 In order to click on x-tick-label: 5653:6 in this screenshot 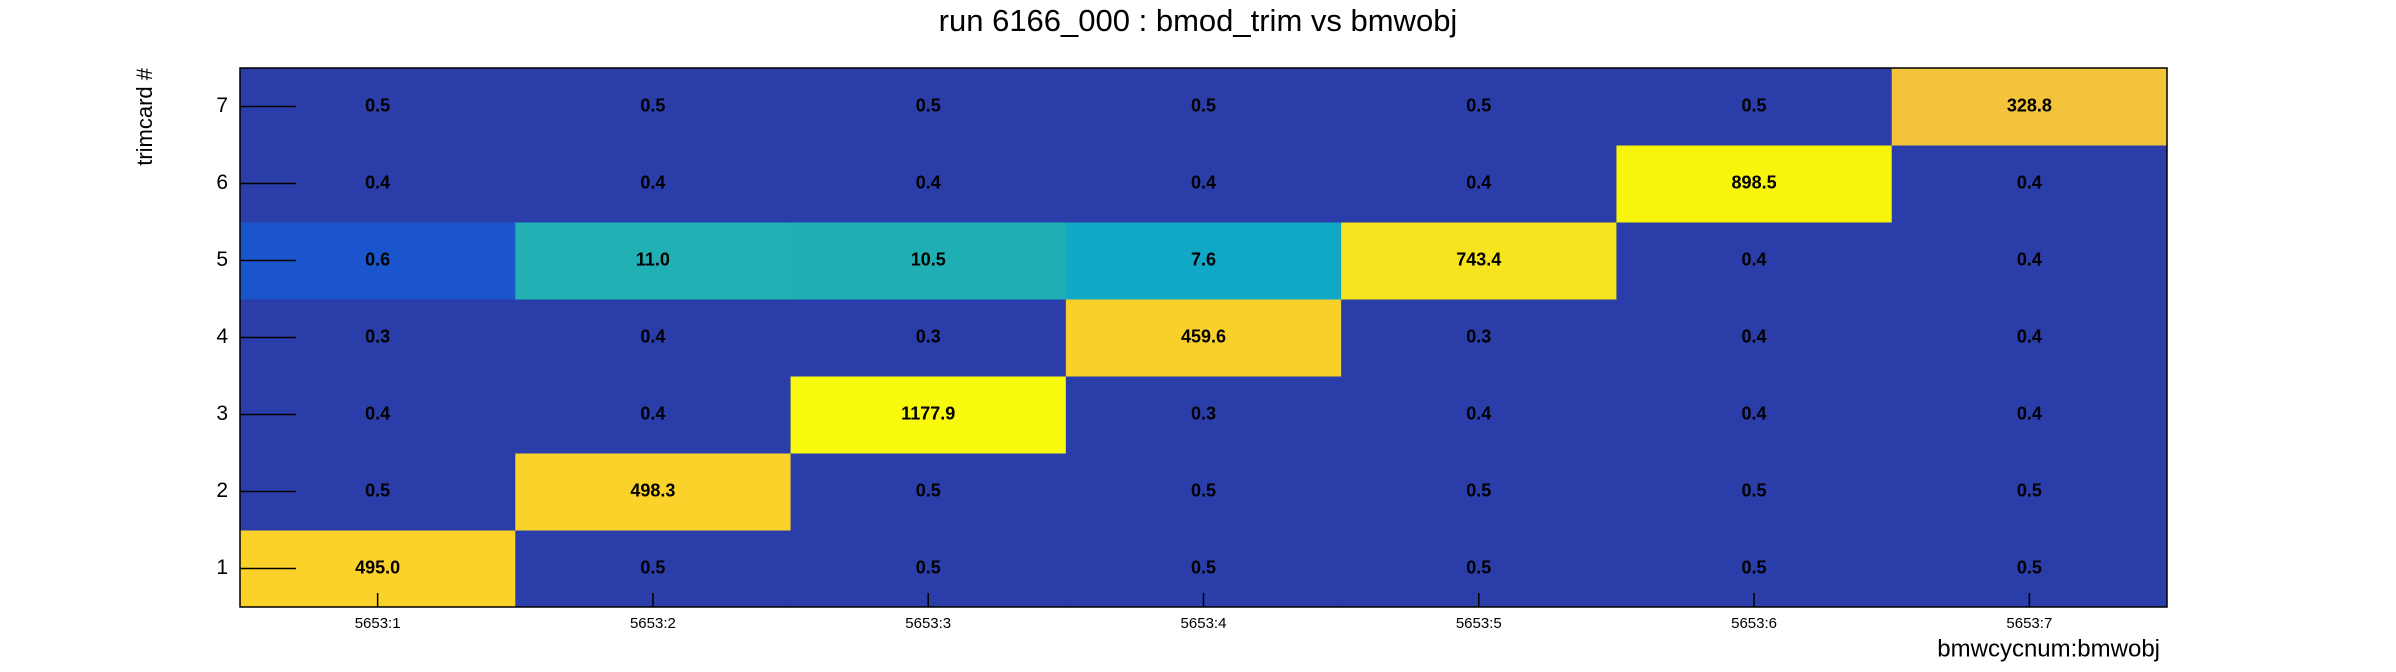, I will do `click(1754, 623)`.